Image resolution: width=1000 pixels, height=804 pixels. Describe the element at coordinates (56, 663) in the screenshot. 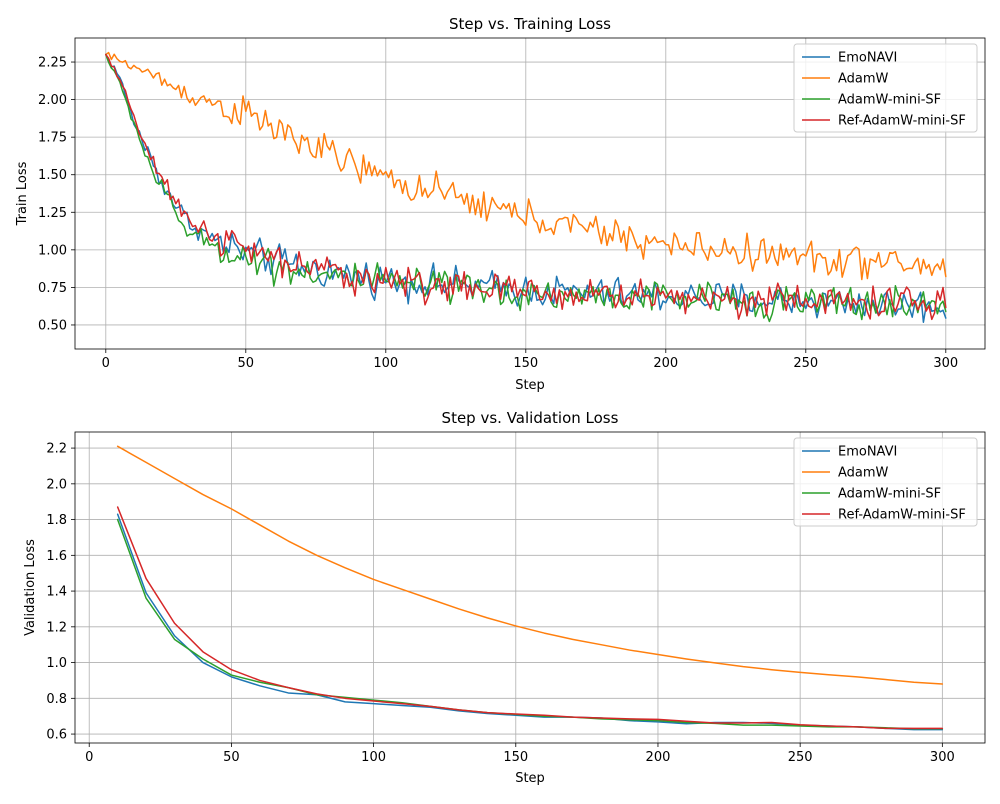

I see `y-tick-label: 1.0` at that location.